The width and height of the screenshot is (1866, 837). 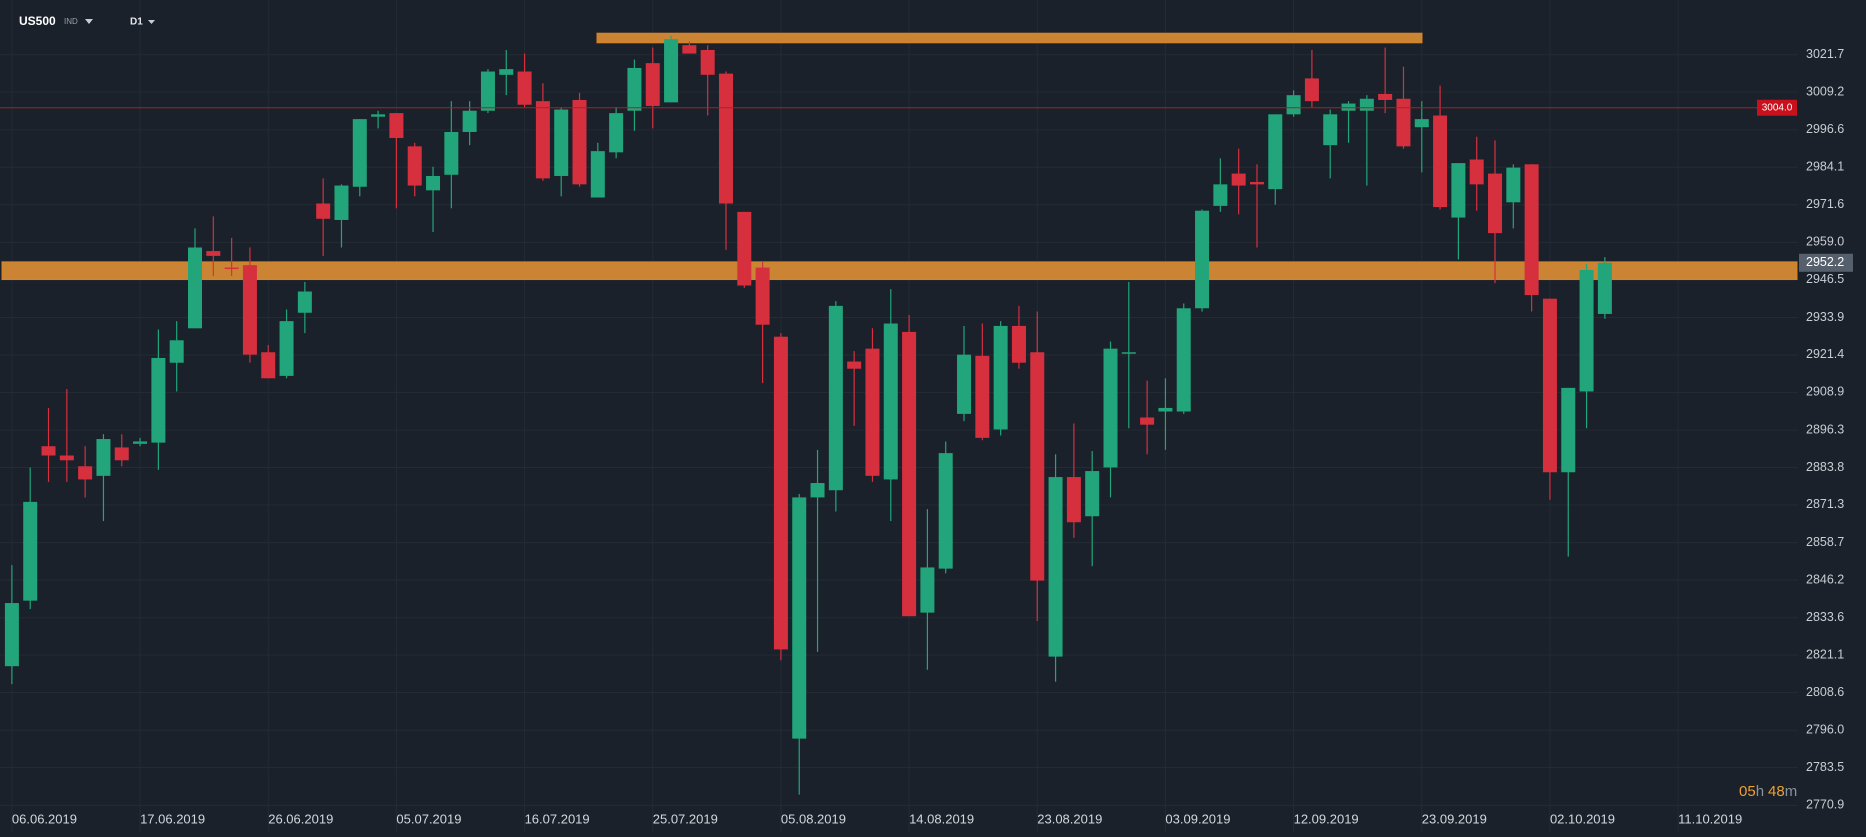 What do you see at coordinates (1825, 692) in the screenshot?
I see `y-tick-label: 2808.6` at bounding box center [1825, 692].